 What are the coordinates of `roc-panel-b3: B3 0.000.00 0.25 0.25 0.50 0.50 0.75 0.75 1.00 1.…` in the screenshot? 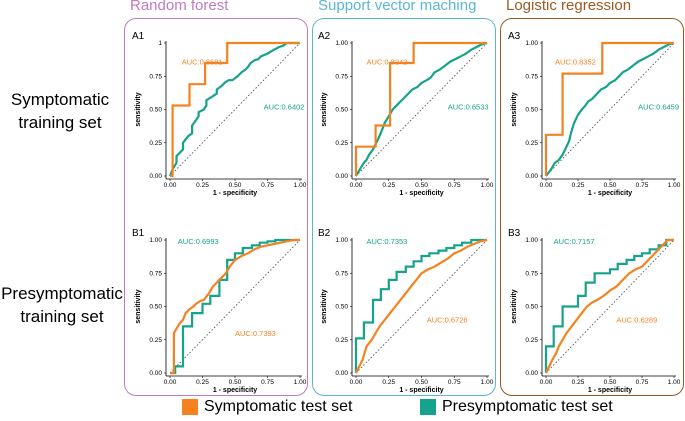 It's located at (594, 311).